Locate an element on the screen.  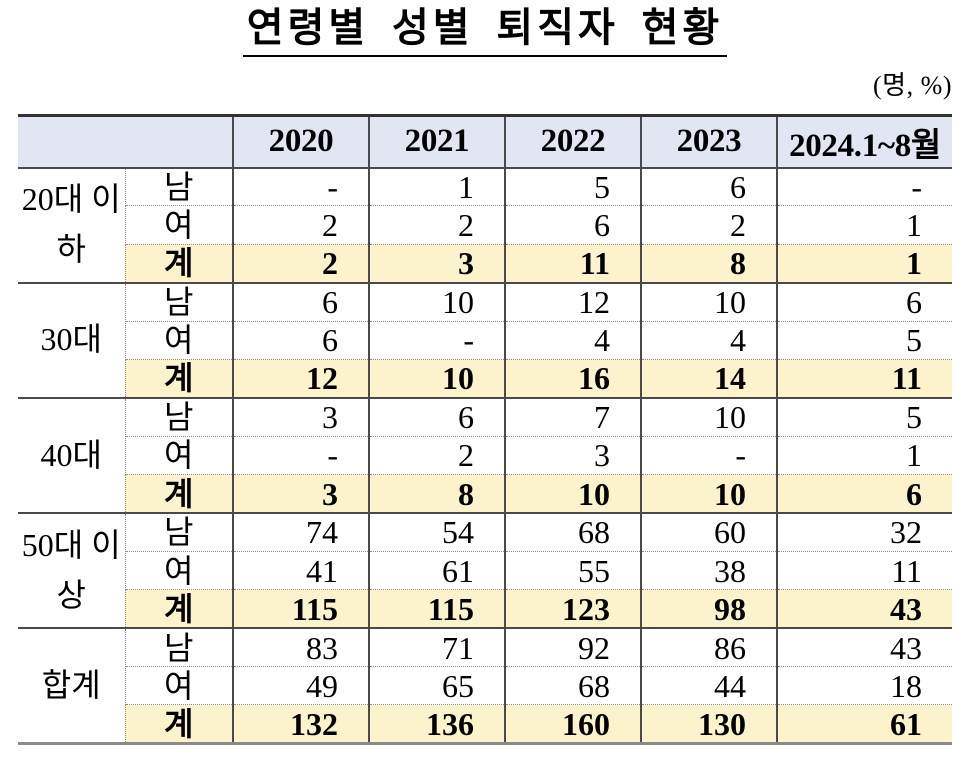
total-row: 계 12 10 16 14 11 is located at coordinates (485, 378).